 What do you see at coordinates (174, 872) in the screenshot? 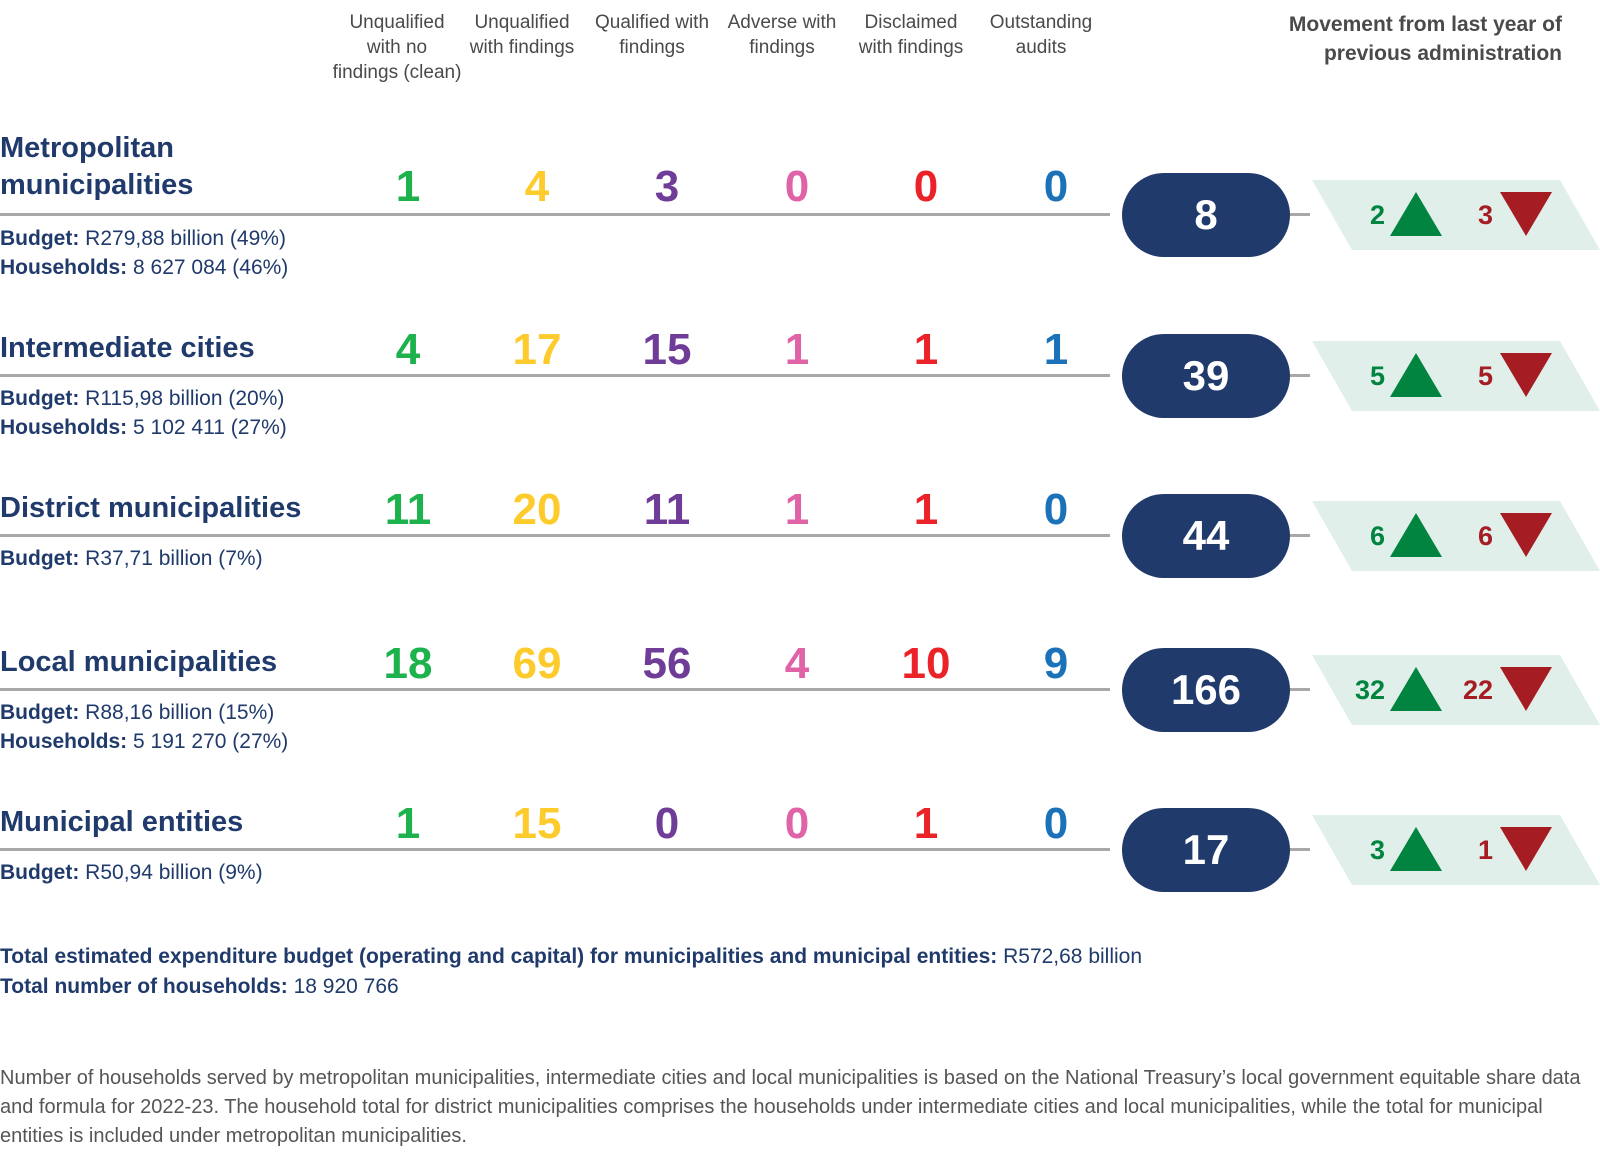
I see `budget-value: R50,94 billion (9%)` at bounding box center [174, 872].